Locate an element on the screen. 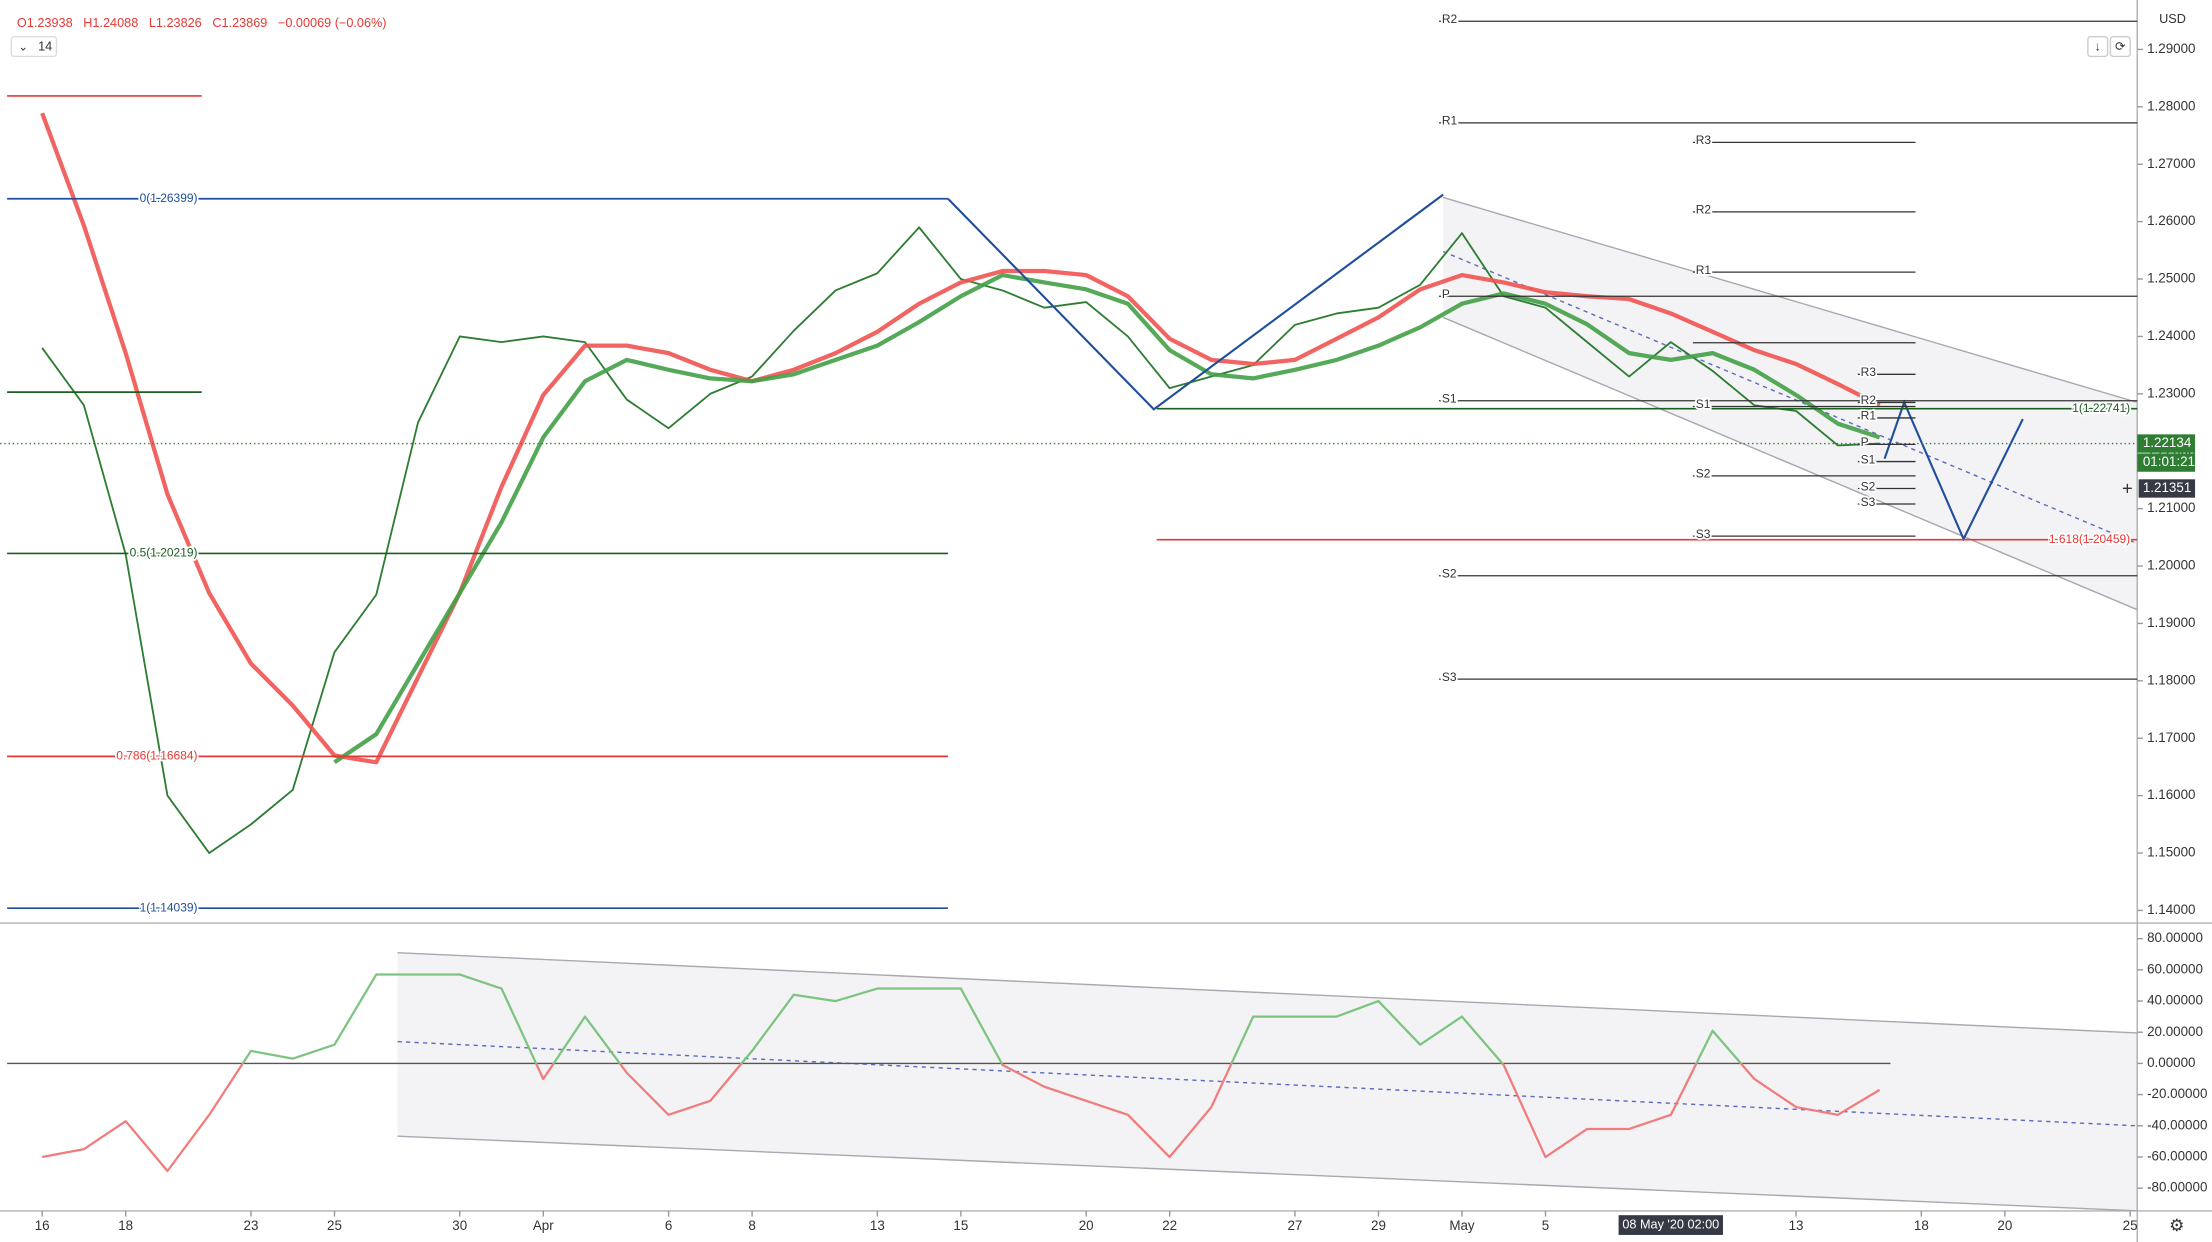  series-line is located at coordinates (961, 1073).